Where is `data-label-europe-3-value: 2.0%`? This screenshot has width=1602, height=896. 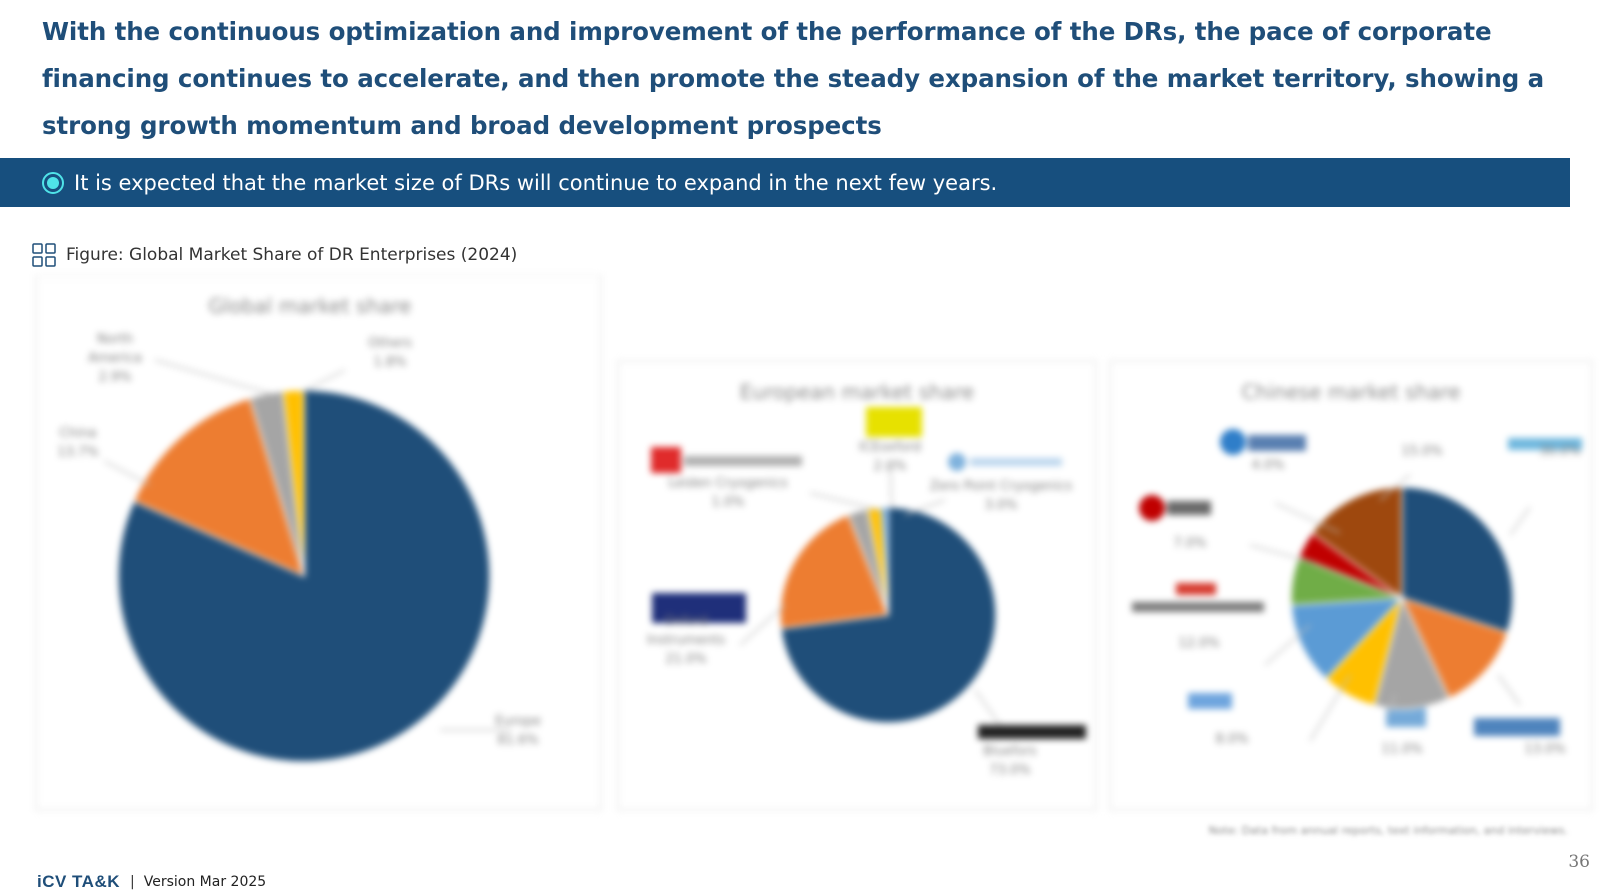
data-label-europe-3-value: 2.0% is located at coordinates (889, 466).